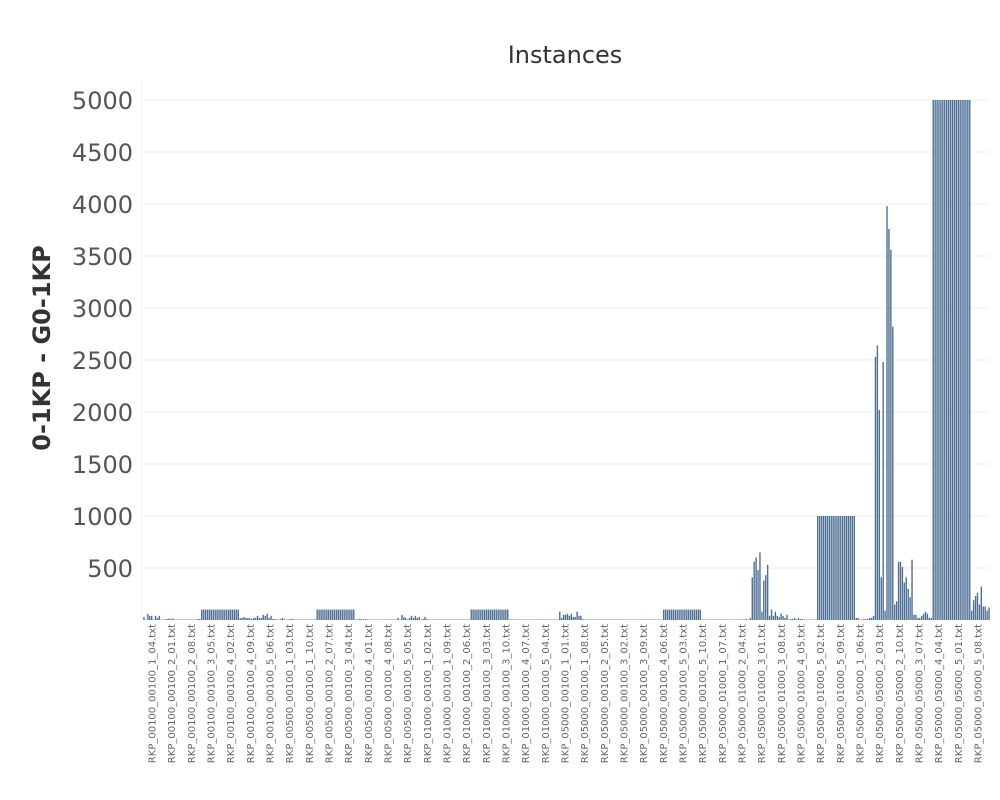 The height and width of the screenshot is (800, 1000). What do you see at coordinates (310, 693) in the screenshot?
I see `x-tick-label: RKP_00500_00100_1_10.txt` at bounding box center [310, 693].